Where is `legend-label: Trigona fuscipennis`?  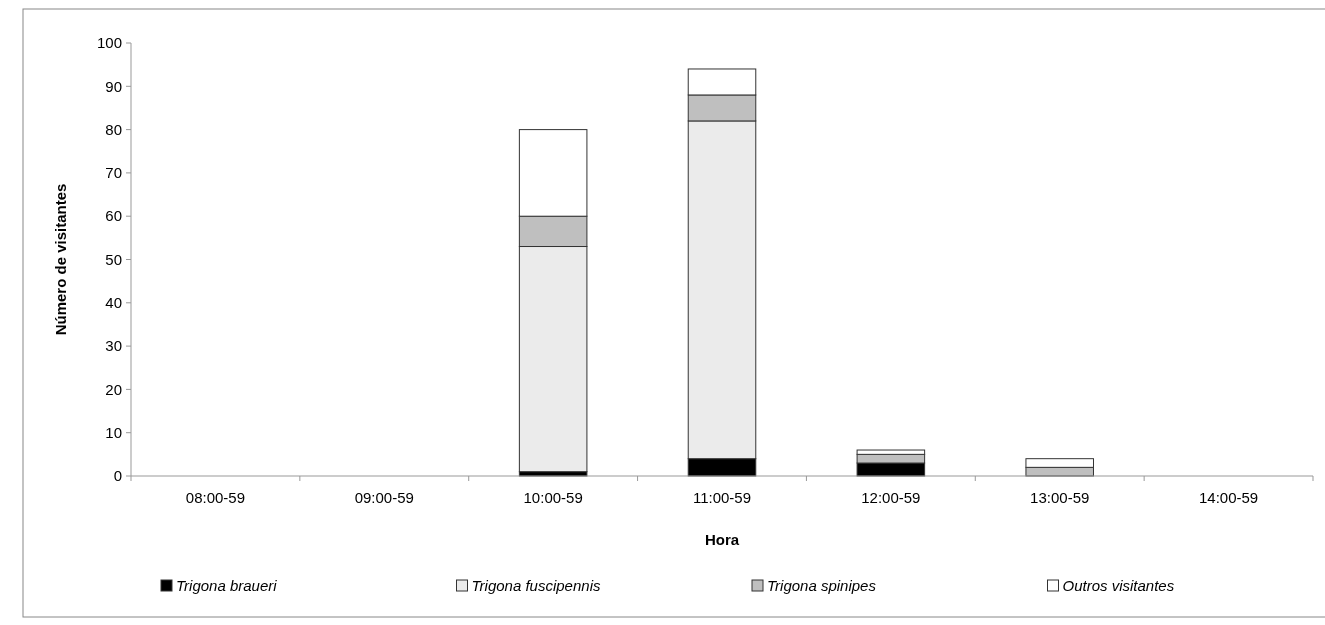
legend-label: Trigona fuscipennis is located at coordinates (536, 585).